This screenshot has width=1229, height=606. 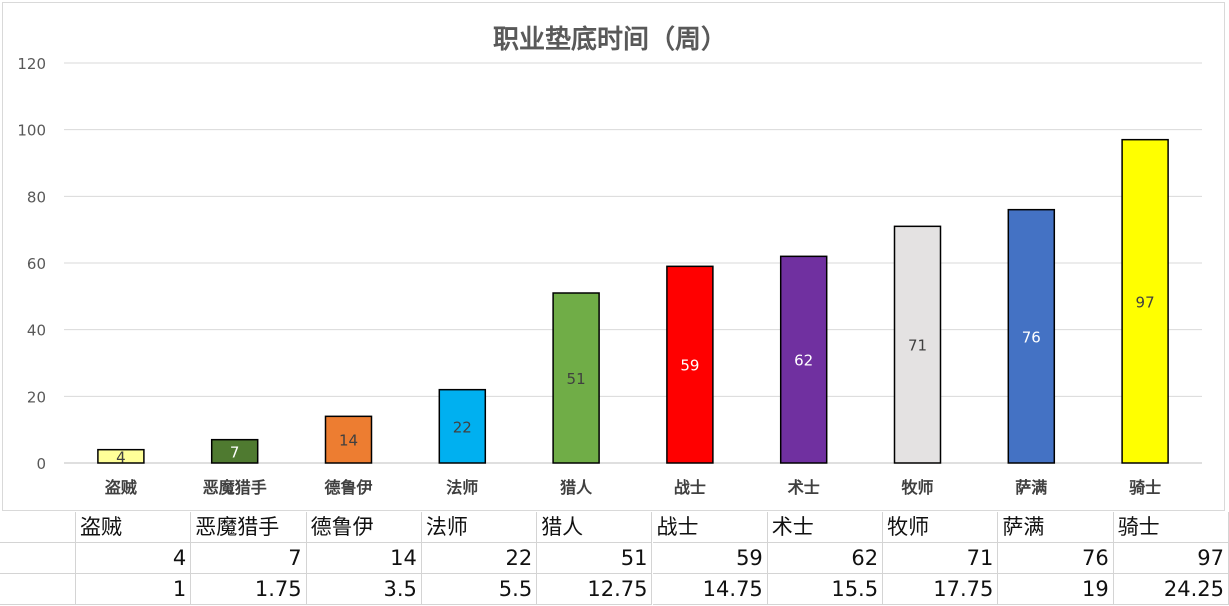 I want to click on sheet-cell: 14.75, so click(x=710, y=589).